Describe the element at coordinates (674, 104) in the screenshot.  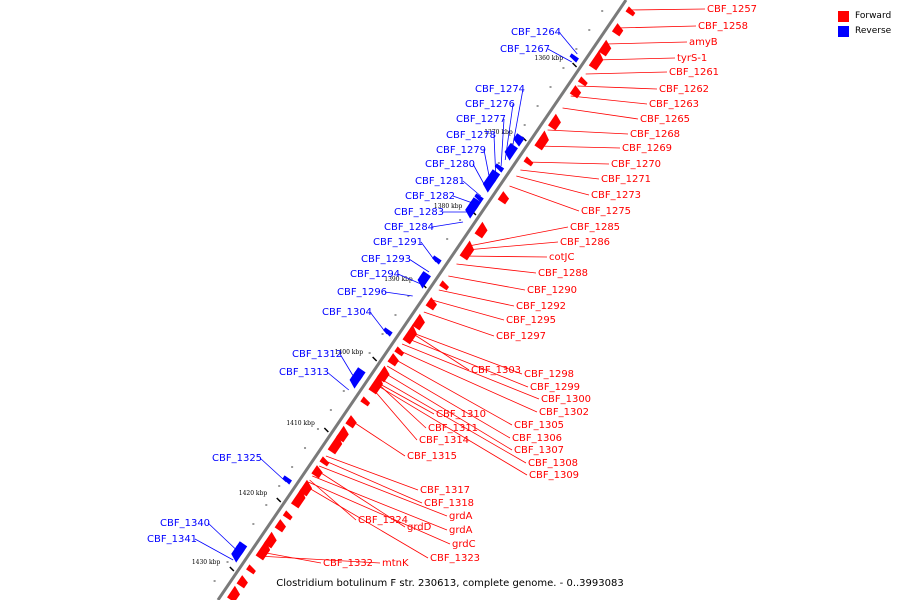
I see `forward-gene-label: CBF_1263` at that location.